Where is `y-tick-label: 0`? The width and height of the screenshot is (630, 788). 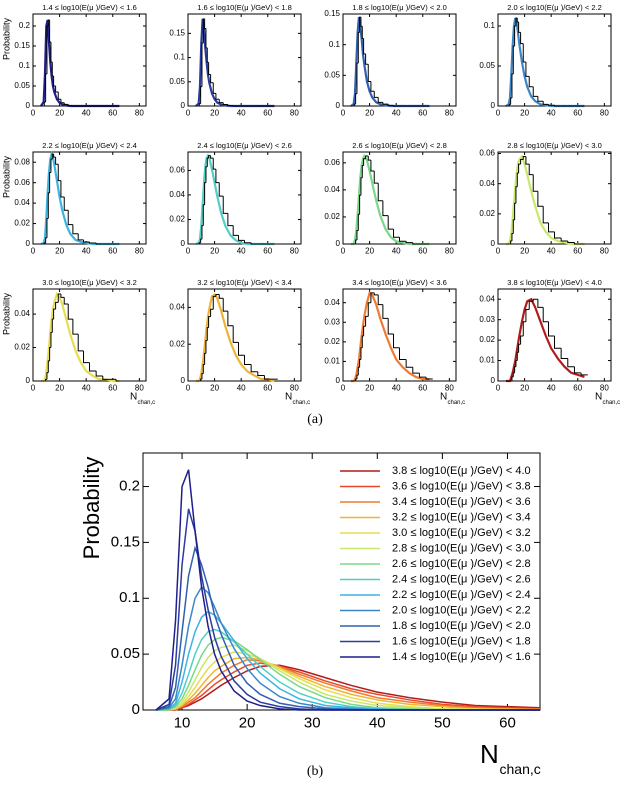
y-tick-label: 0 is located at coordinates (28, 380).